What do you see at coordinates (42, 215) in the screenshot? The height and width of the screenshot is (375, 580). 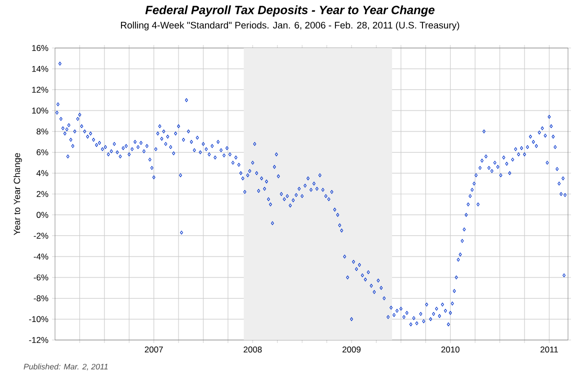 I see `y-tick-label: 0%` at bounding box center [42, 215].